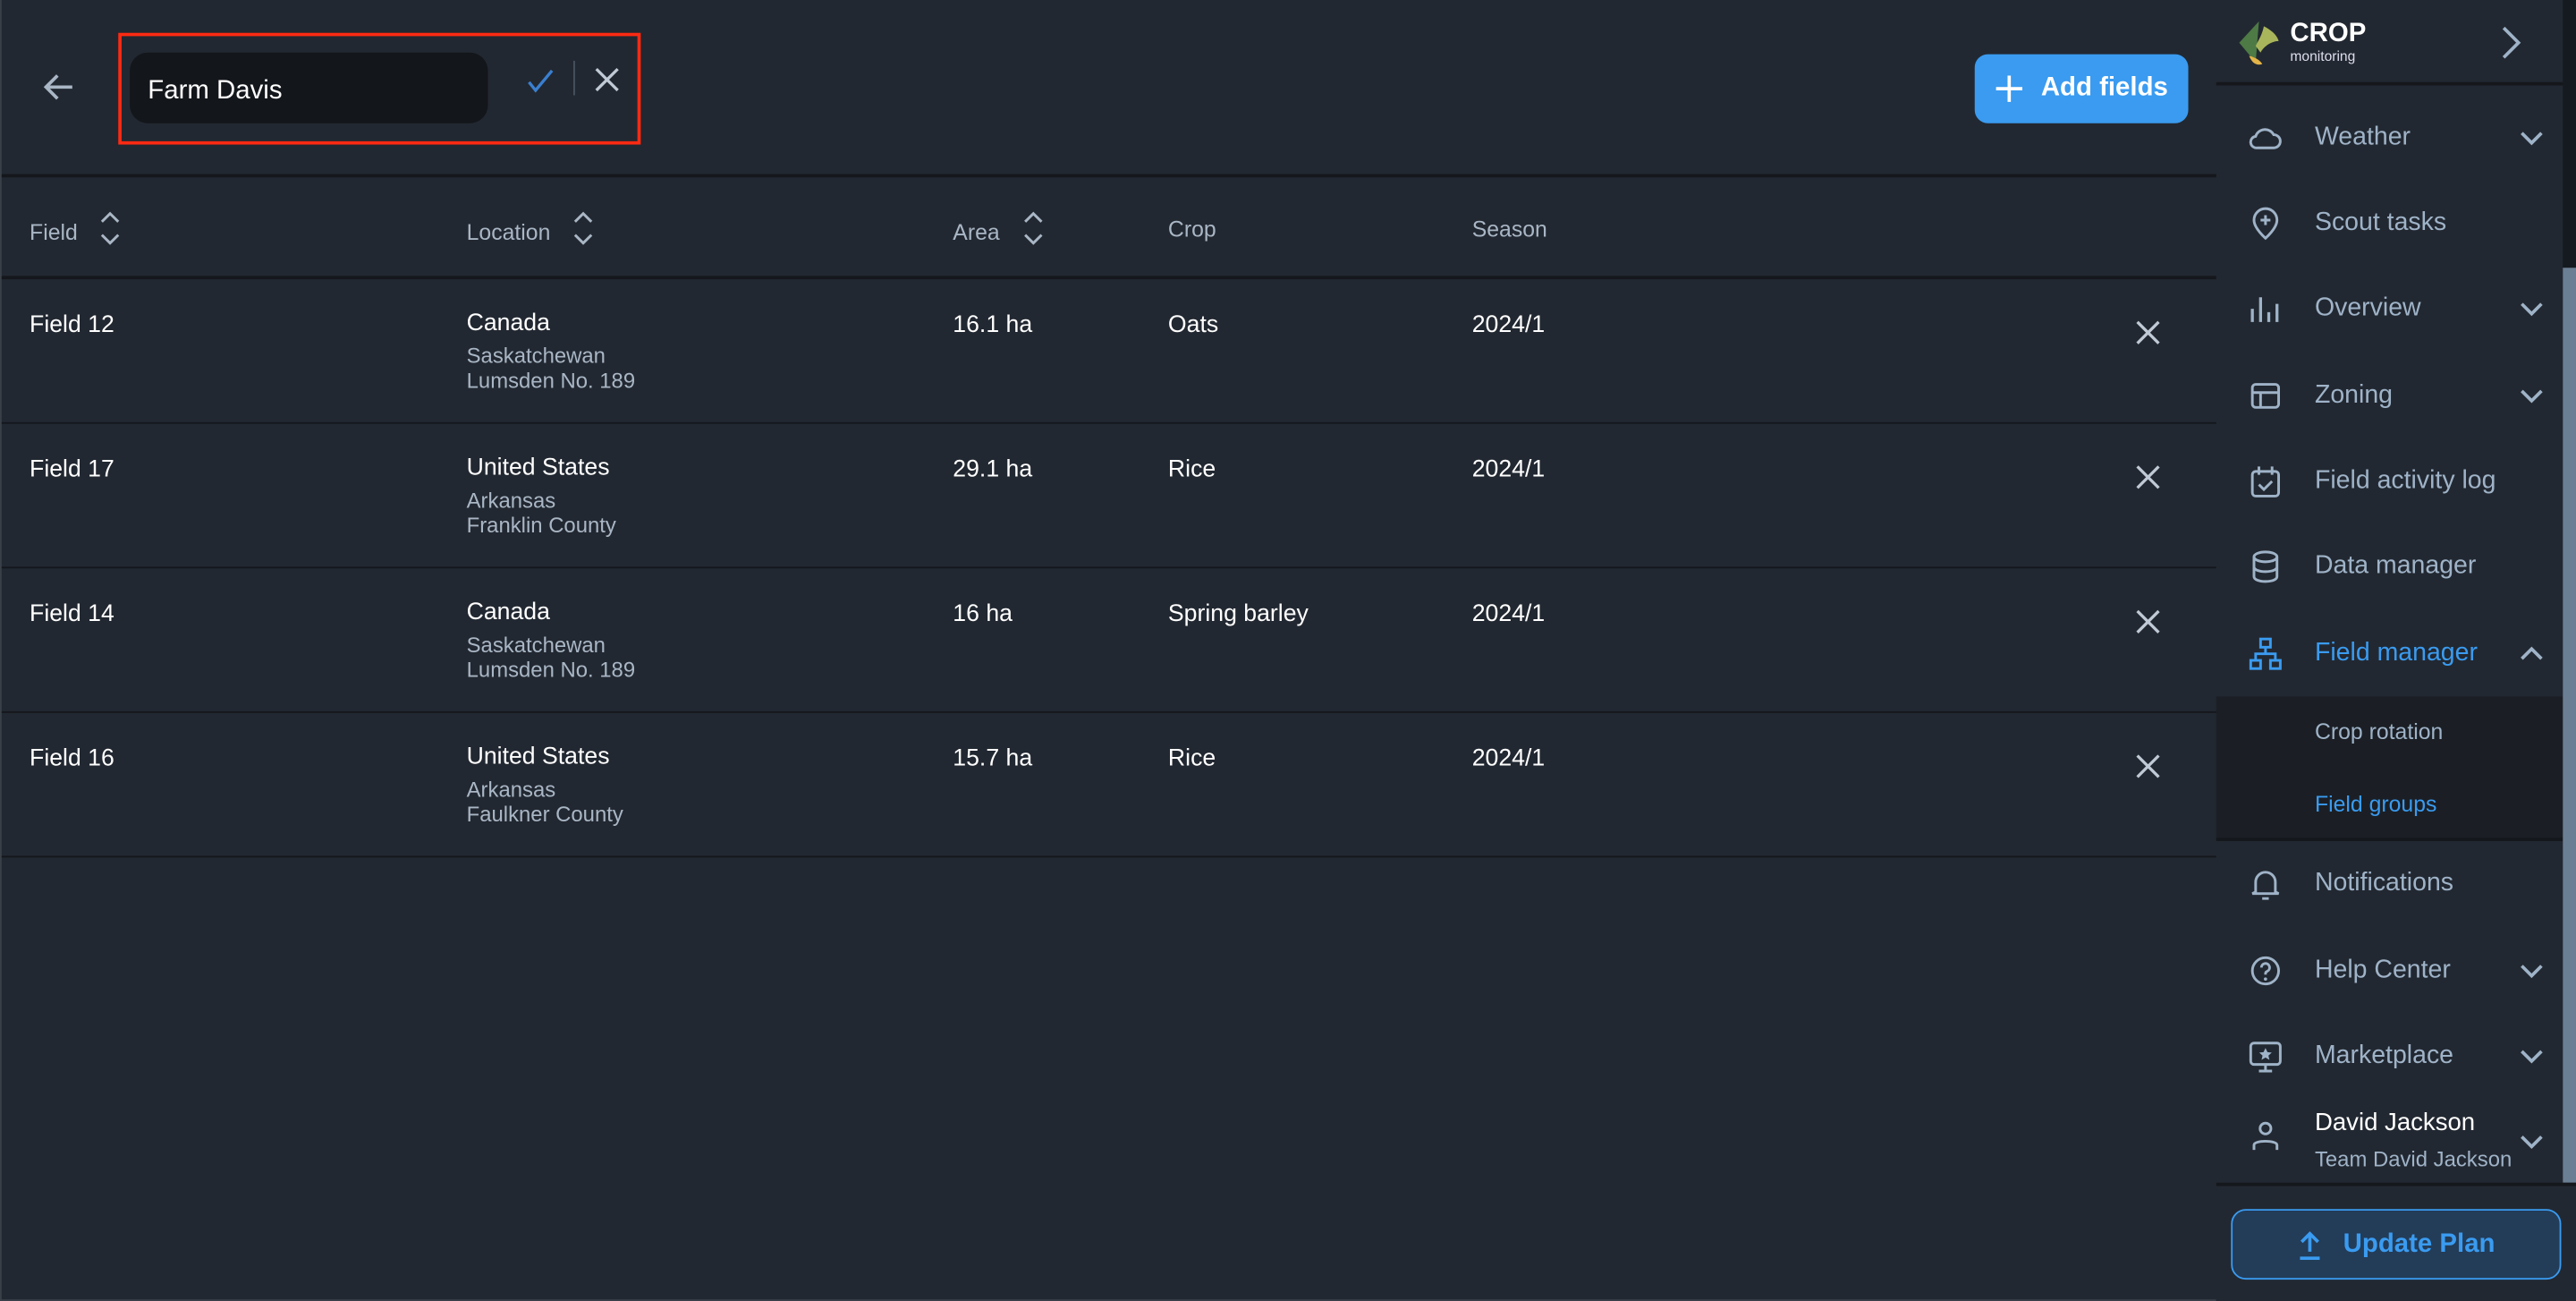 The width and height of the screenshot is (2576, 1301). Describe the element at coordinates (540, 80) in the screenshot. I see `check-icon` at that location.